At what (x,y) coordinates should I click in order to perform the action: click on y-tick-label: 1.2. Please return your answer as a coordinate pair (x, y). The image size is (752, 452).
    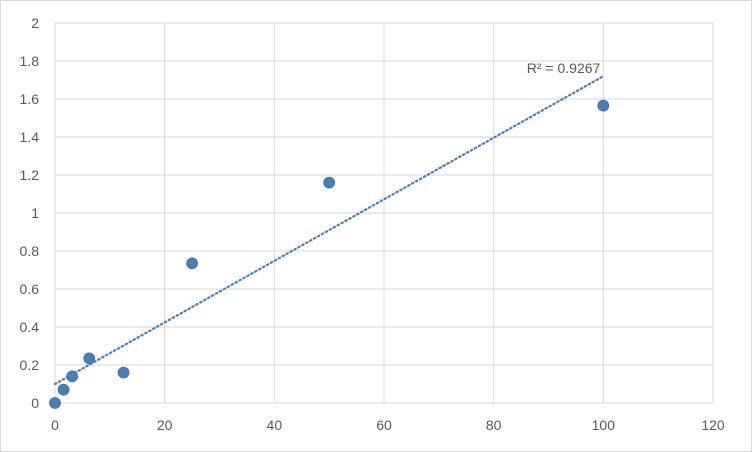
    Looking at the image, I should click on (30, 175).